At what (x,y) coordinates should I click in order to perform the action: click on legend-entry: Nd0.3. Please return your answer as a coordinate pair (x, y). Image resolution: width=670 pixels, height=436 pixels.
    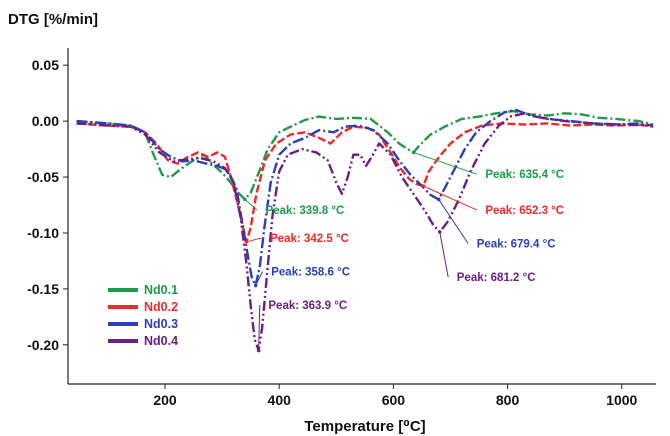
    Looking at the image, I should click on (161, 324).